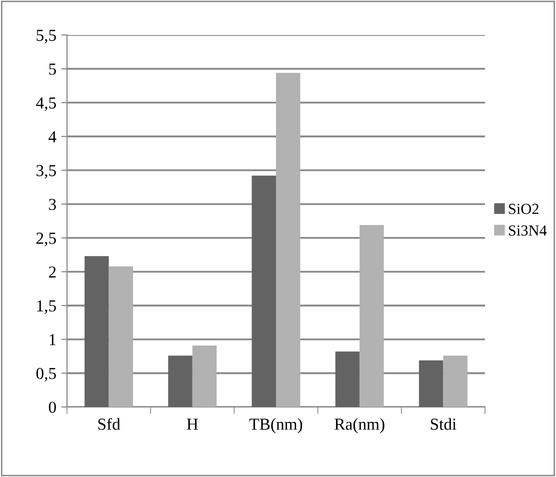 This screenshot has width=556, height=477. Describe the element at coordinates (109, 424) in the screenshot. I see `x-tick-label: Sfd` at that location.